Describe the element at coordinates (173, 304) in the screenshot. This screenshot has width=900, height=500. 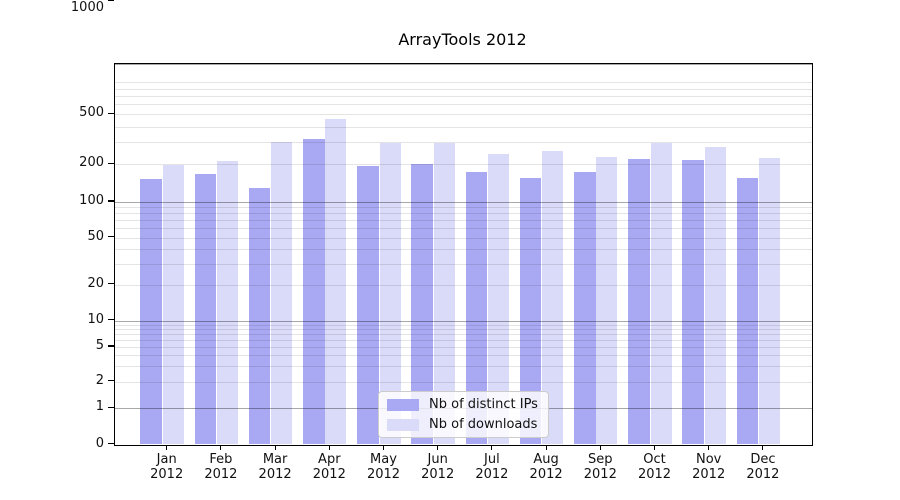
I see `bar-downloads-jan` at that location.